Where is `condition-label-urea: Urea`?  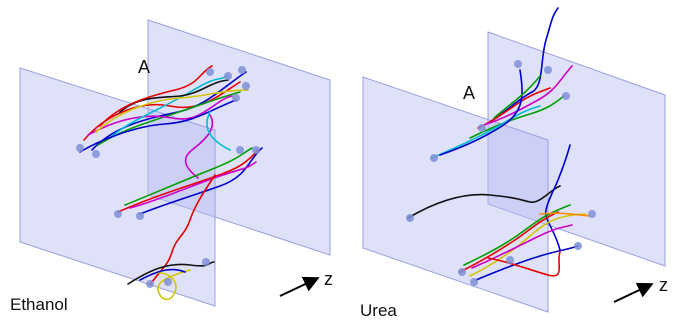
condition-label-urea: Urea is located at coordinates (378, 310).